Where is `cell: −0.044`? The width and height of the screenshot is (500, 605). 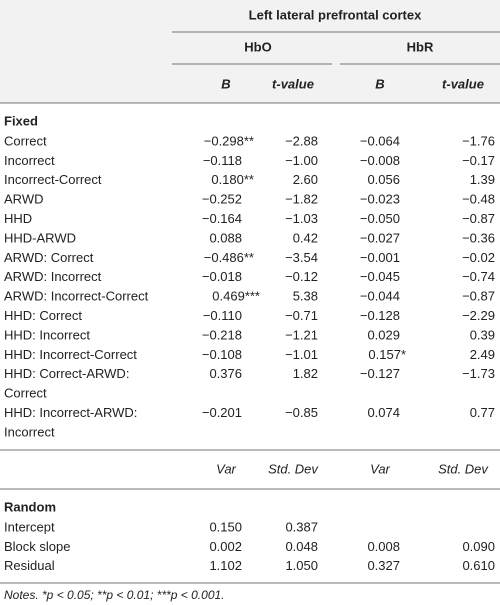 cell: −0.044 is located at coordinates (380, 296).